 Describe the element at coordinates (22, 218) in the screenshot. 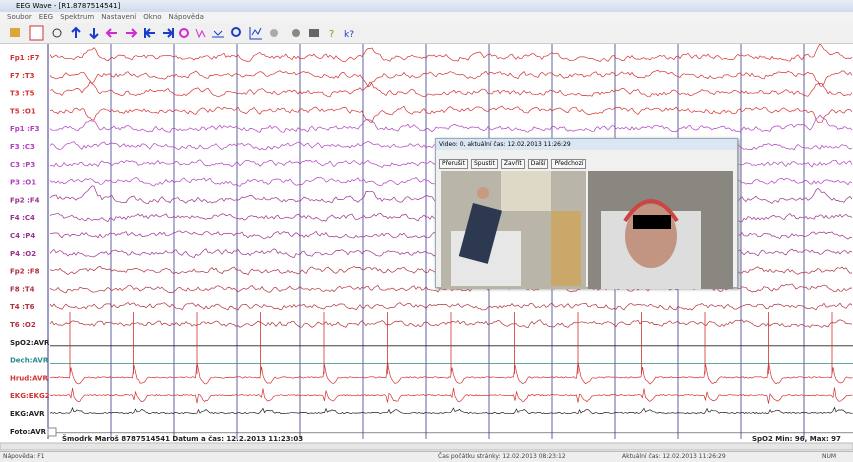

I see `channel-label: F4 :C4` at that location.